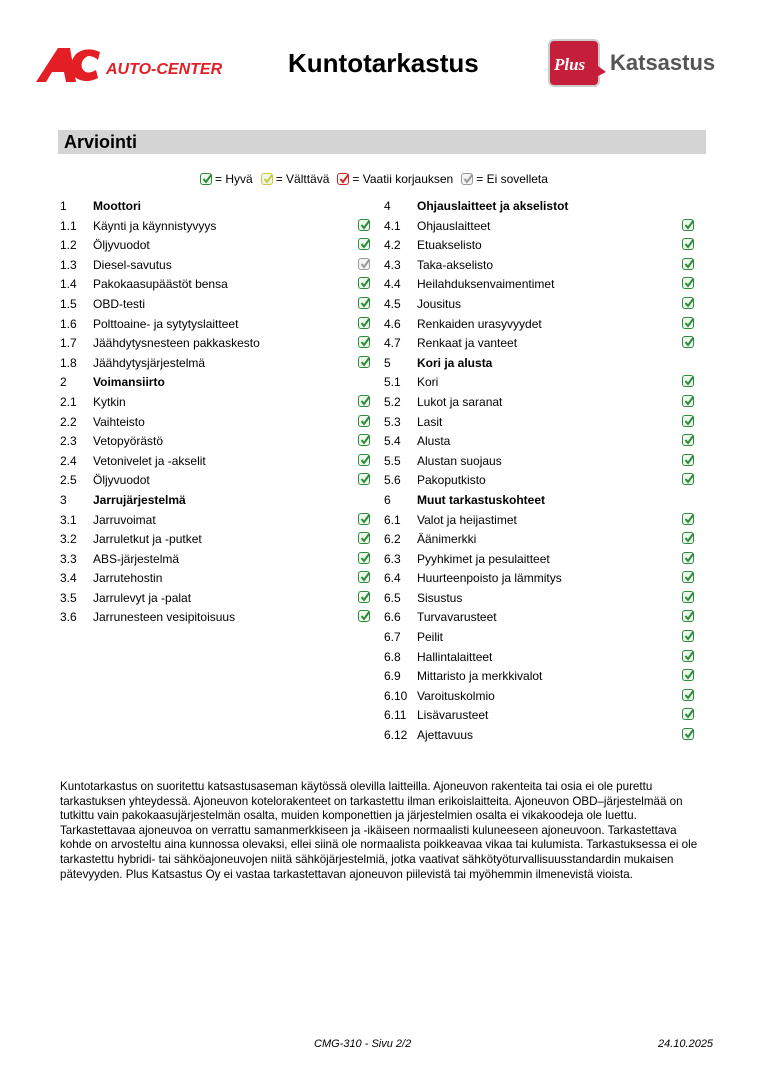 This screenshot has height=1080, width=764. I want to click on checklist-row: 3.1 Jarruvoimat, so click(220, 520).